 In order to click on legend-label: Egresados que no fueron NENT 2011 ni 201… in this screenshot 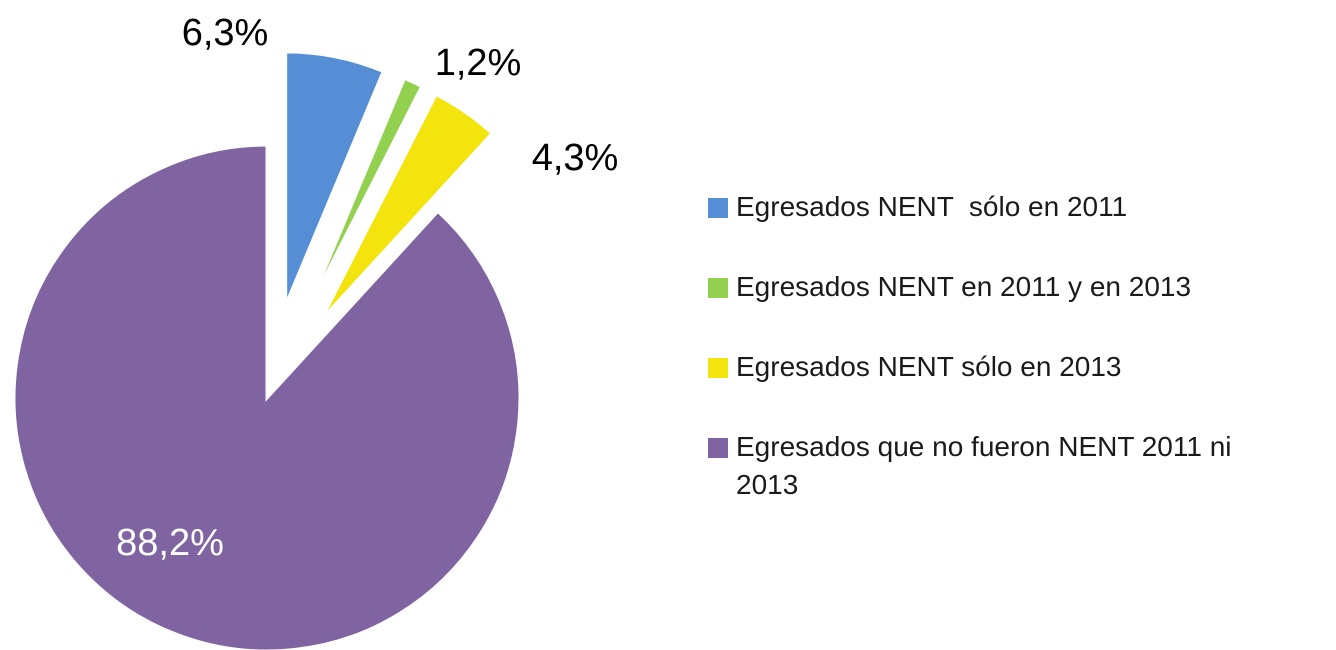, I will do `click(988, 465)`.